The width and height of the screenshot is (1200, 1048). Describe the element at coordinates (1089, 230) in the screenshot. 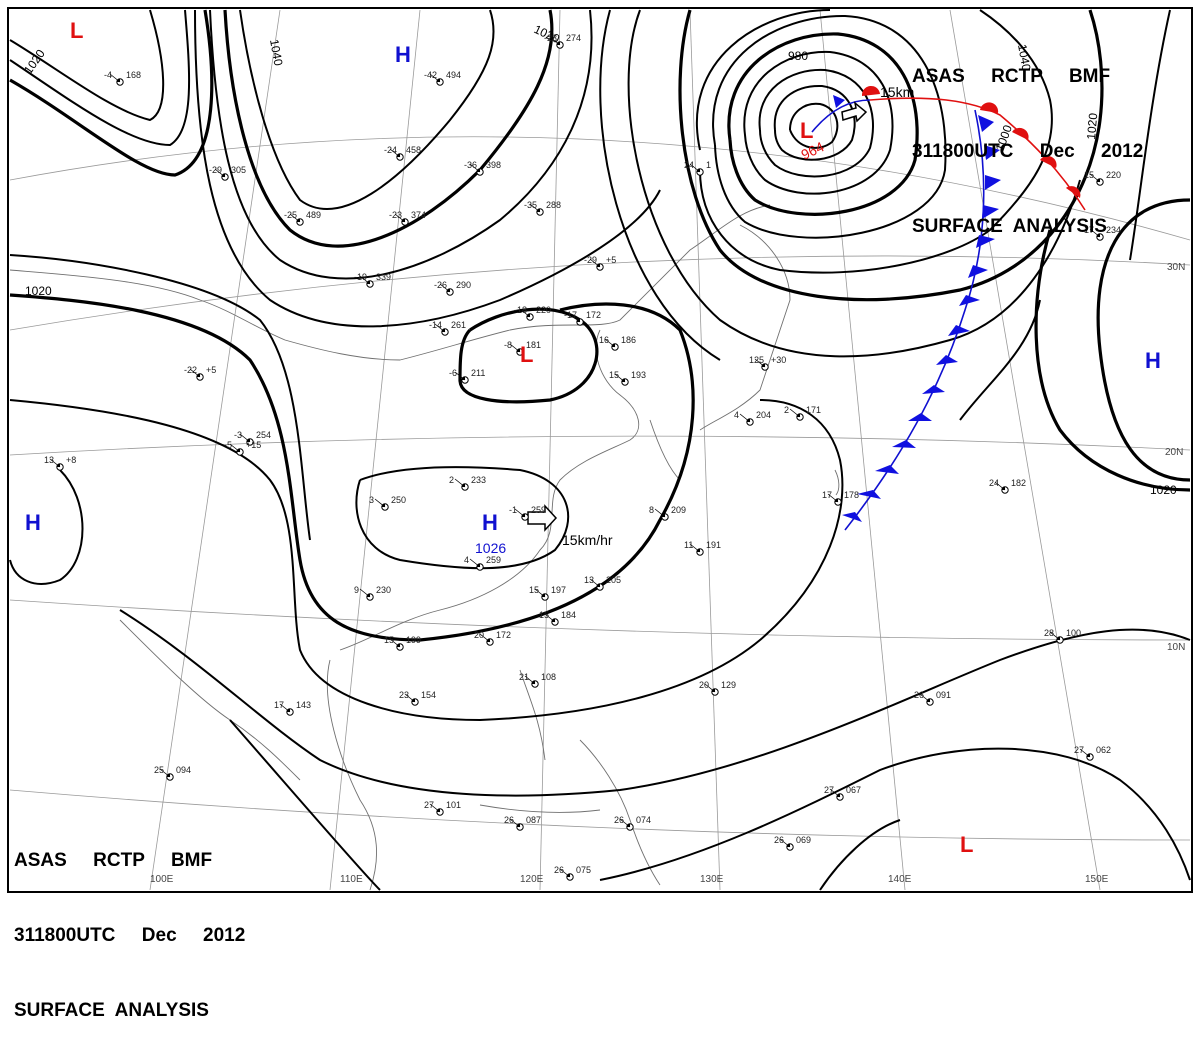

I see `station-temp: 17` at that location.